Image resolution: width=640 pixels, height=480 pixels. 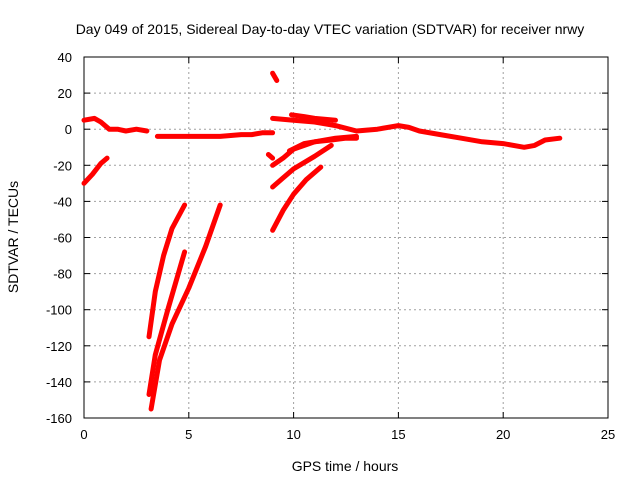 I want to click on y-tick-label: -20, so click(x=62, y=165).